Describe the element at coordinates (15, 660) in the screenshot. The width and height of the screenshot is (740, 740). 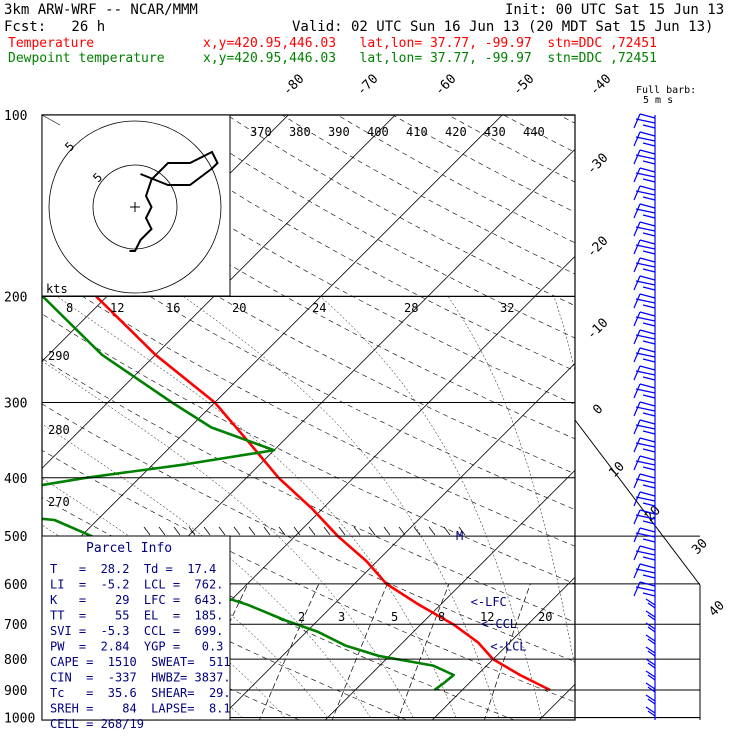
I see `pressure-label: 800` at that location.